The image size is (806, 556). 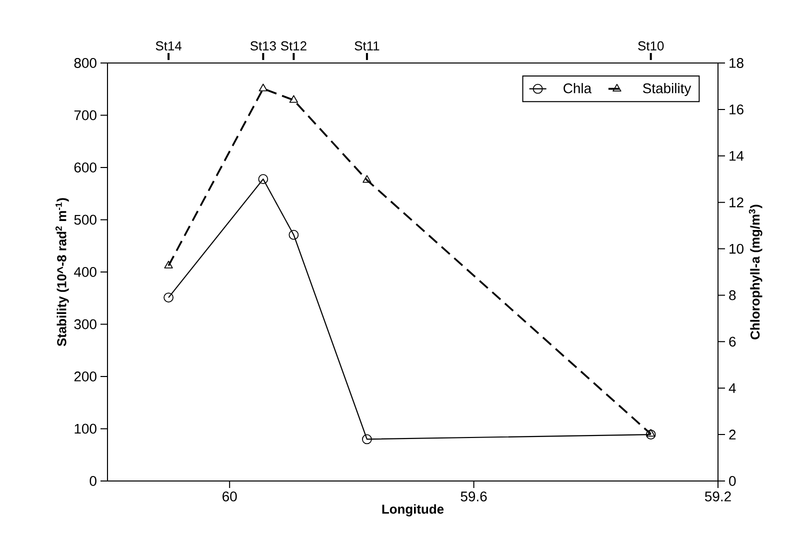 What do you see at coordinates (732, 295) in the screenshot?
I see `y2-tick-label: 8` at bounding box center [732, 295].